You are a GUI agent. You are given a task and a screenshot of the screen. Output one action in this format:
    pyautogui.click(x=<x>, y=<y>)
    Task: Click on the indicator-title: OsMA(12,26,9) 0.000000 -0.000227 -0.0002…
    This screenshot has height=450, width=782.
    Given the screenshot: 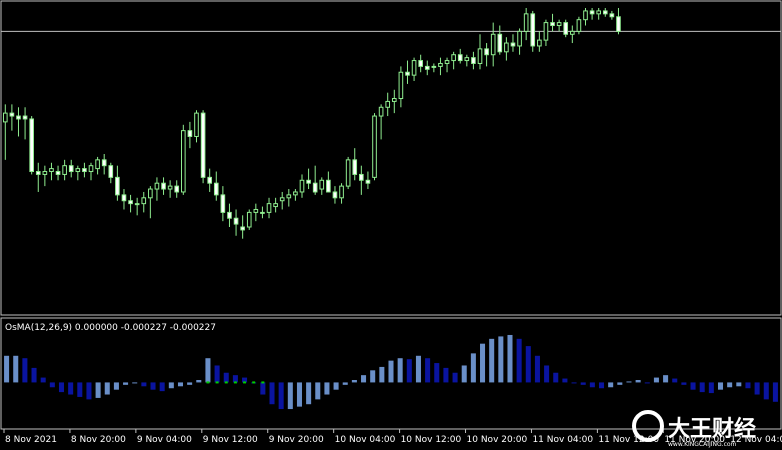 What is the action you would take?
    pyautogui.click(x=110, y=328)
    